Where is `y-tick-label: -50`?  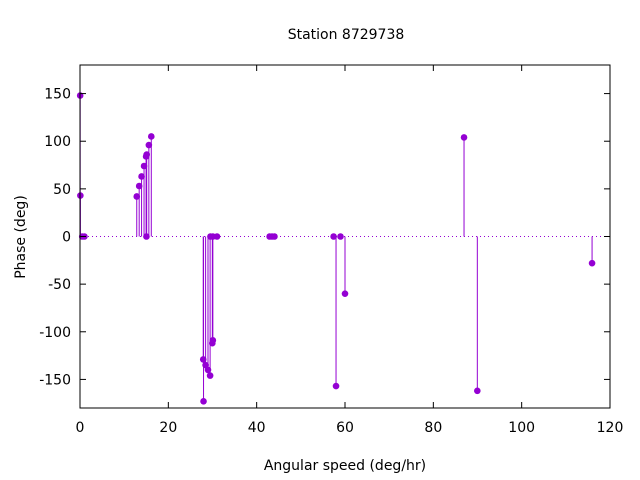
y-tick-label: -50 is located at coordinates (59, 285).